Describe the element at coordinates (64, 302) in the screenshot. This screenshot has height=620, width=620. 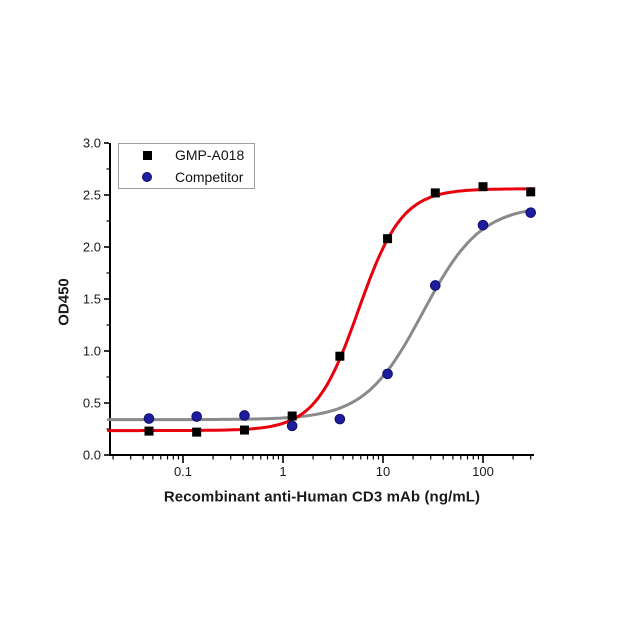
I see `y-axis-title: OD450` at that location.